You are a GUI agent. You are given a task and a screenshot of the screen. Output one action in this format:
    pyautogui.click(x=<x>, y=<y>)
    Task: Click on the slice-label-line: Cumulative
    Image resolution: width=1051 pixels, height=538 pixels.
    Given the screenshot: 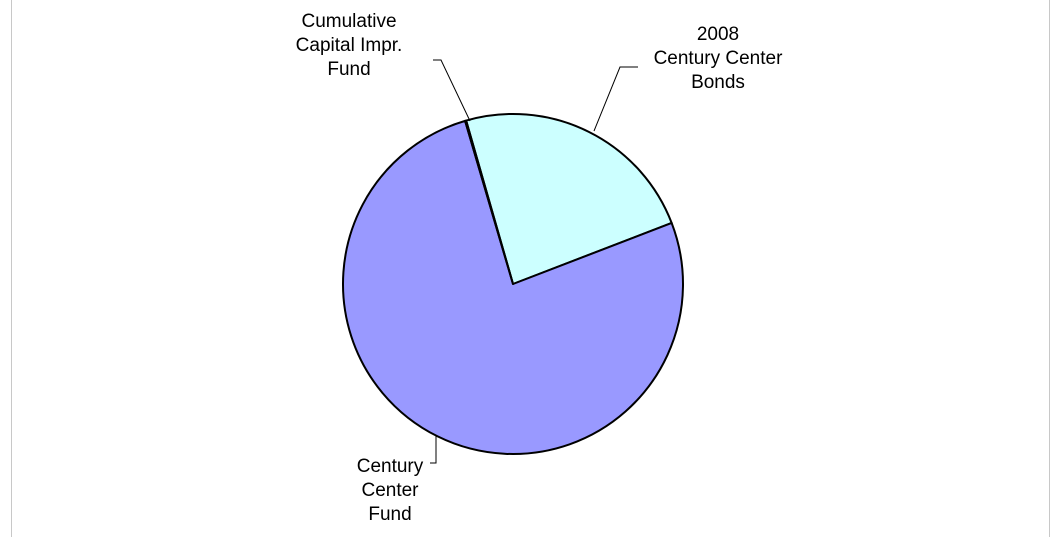 What is the action you would take?
    pyautogui.click(x=348, y=21)
    